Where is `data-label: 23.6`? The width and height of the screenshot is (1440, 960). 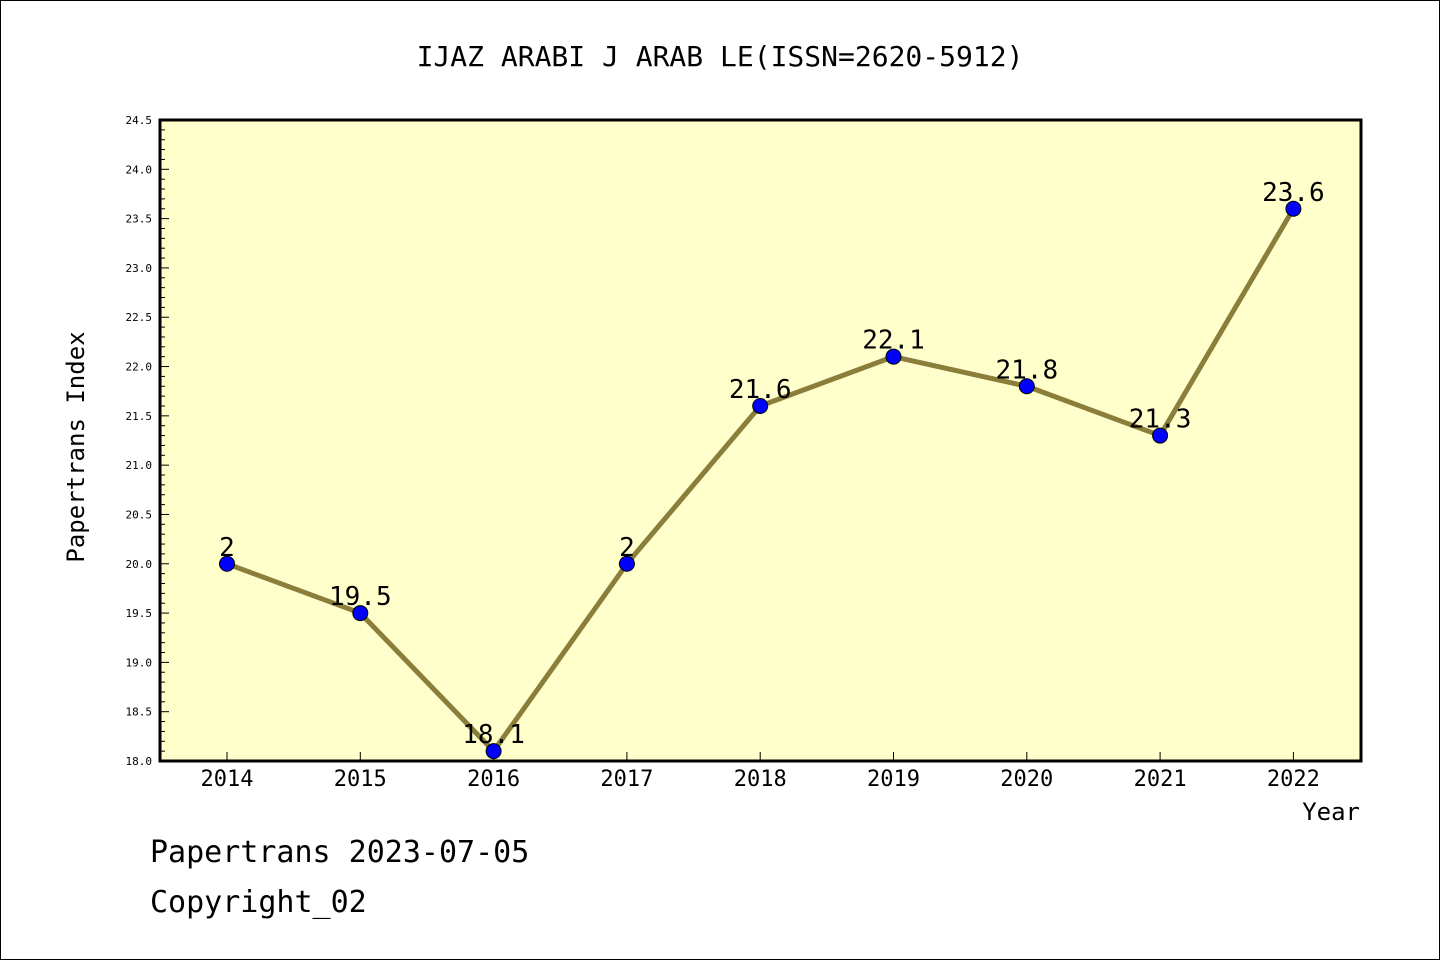
data-label: 23.6 is located at coordinates (1293, 193).